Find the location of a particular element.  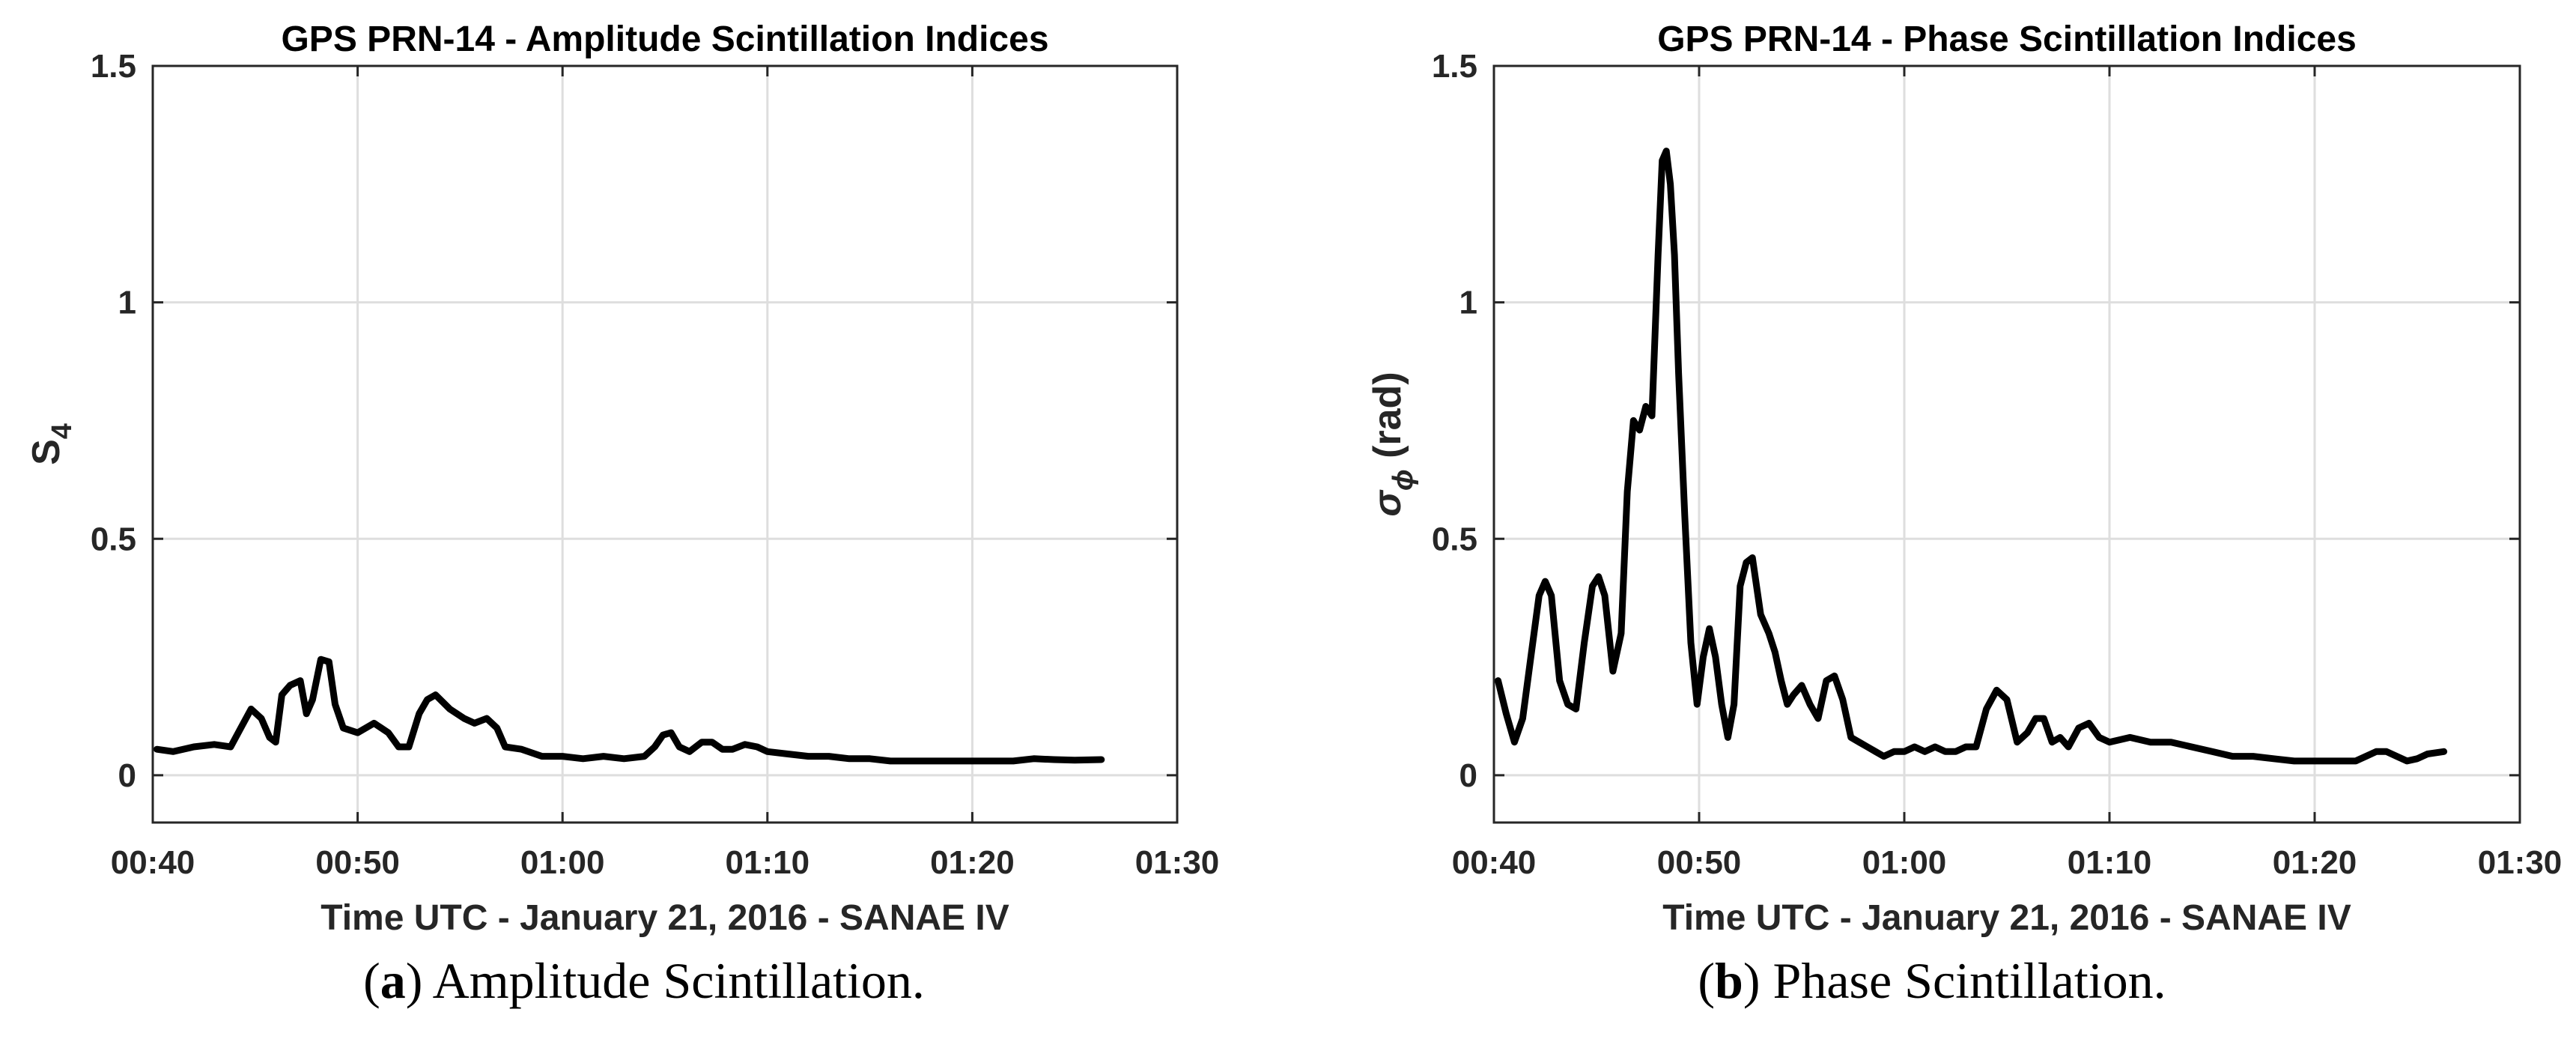

y-axis-label-subscript: ϕ is located at coordinates (1403, 480).